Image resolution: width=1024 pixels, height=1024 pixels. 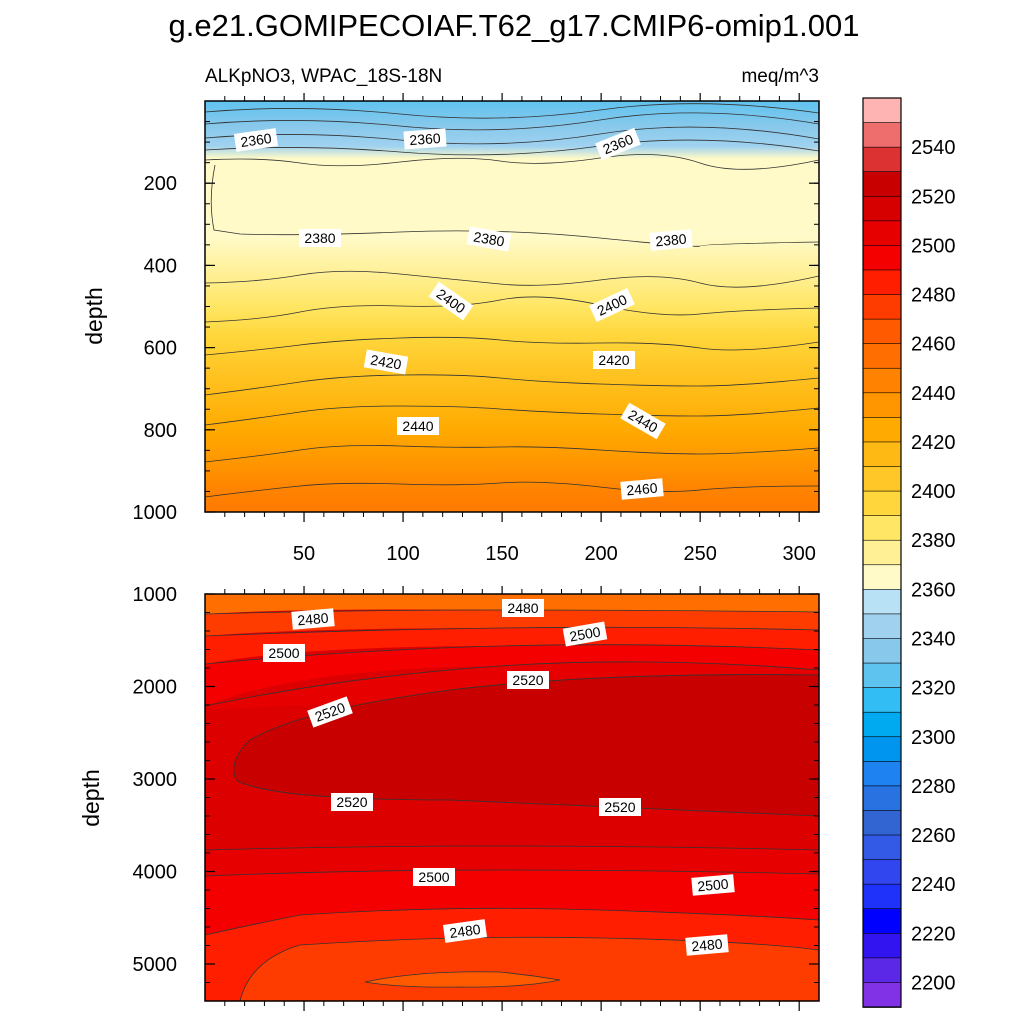 What do you see at coordinates (155, 873) in the screenshot?
I see `y-tick-label: 4000` at bounding box center [155, 873].